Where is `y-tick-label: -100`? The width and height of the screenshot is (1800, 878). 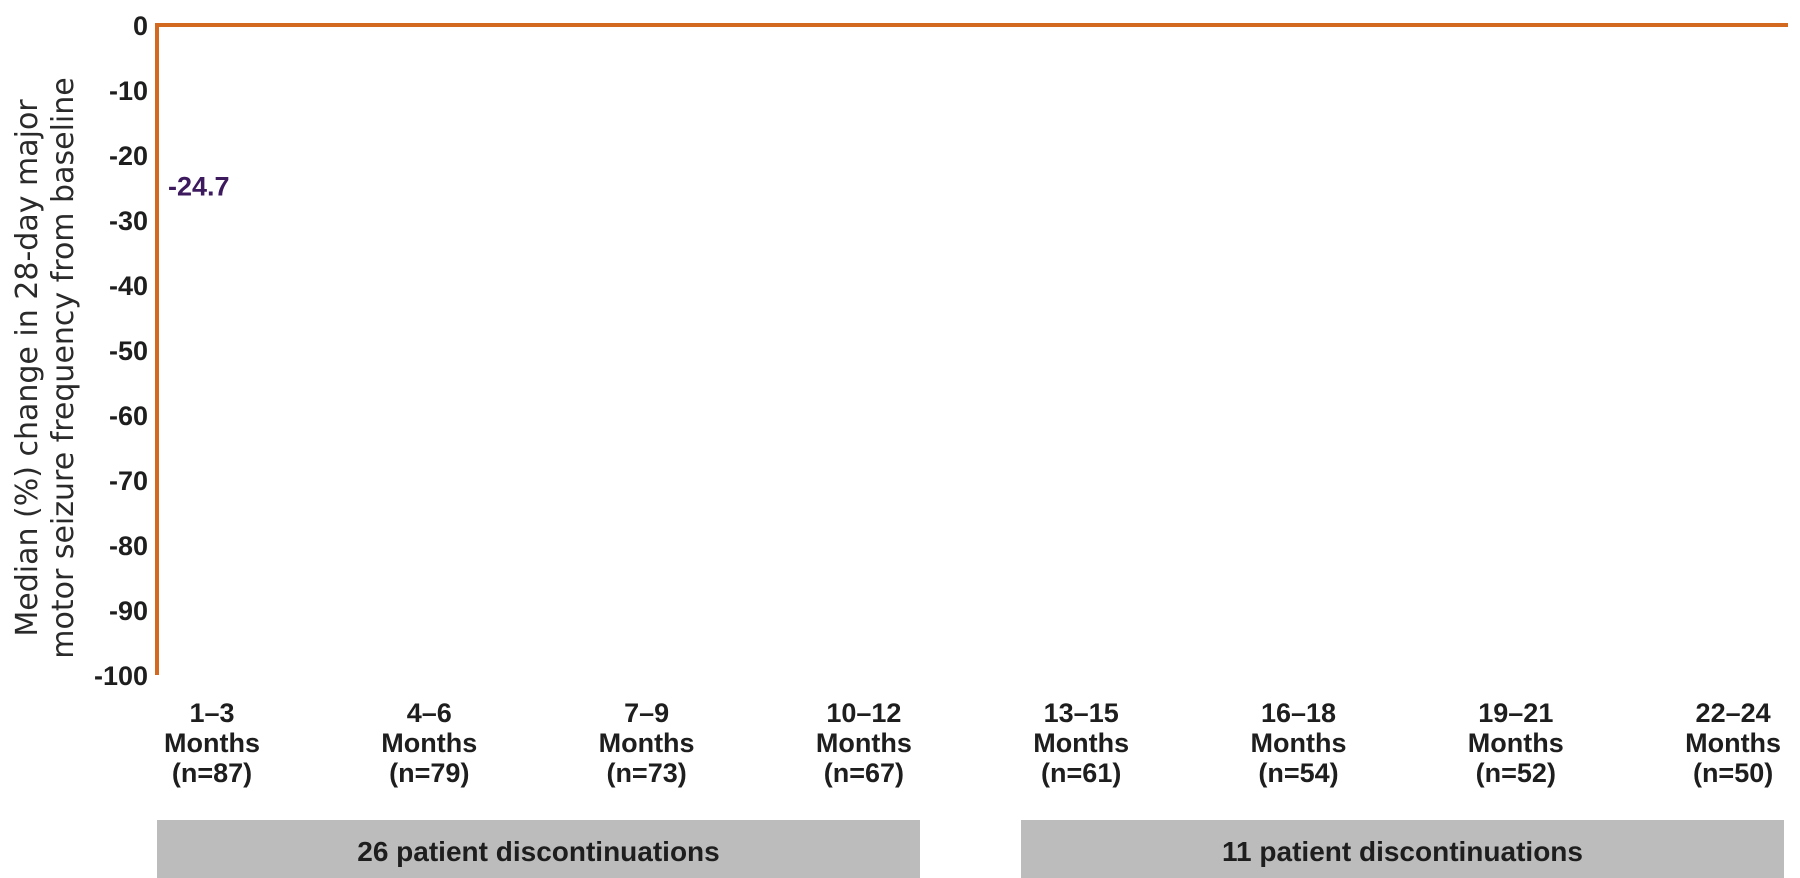
y-tick-label: -100 is located at coordinates (121, 676).